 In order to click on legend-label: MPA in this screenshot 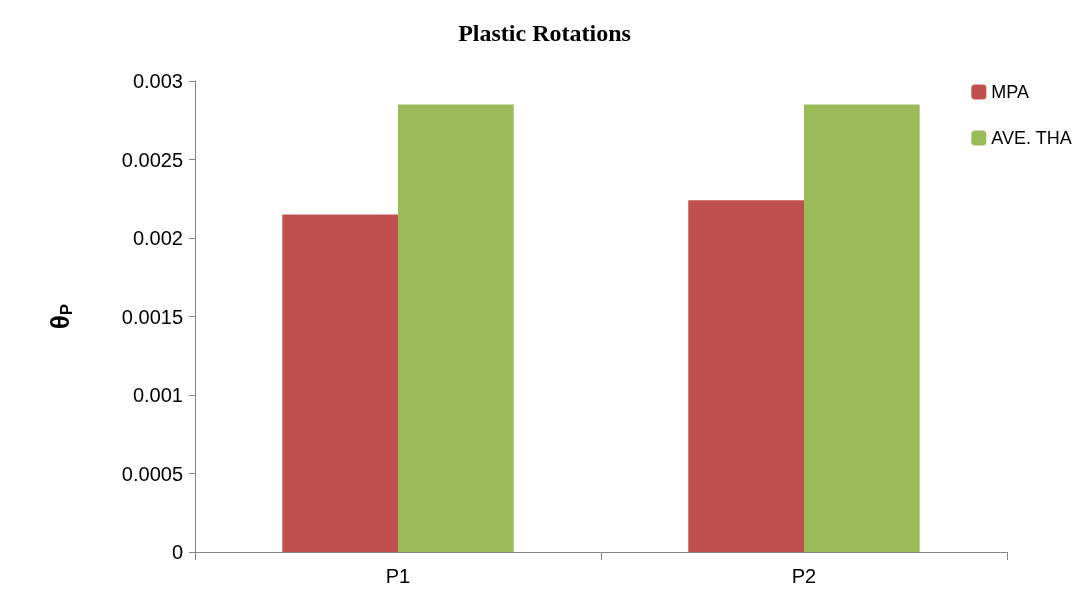, I will do `click(1010, 92)`.